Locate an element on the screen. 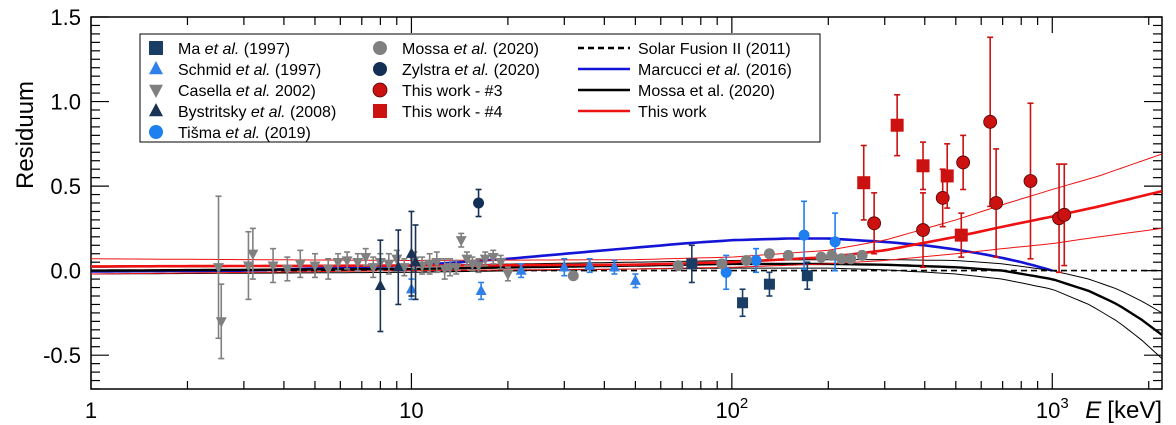 The height and width of the screenshot is (425, 1176). legend-label: Tišma et al. (2019) is located at coordinates (244, 133).